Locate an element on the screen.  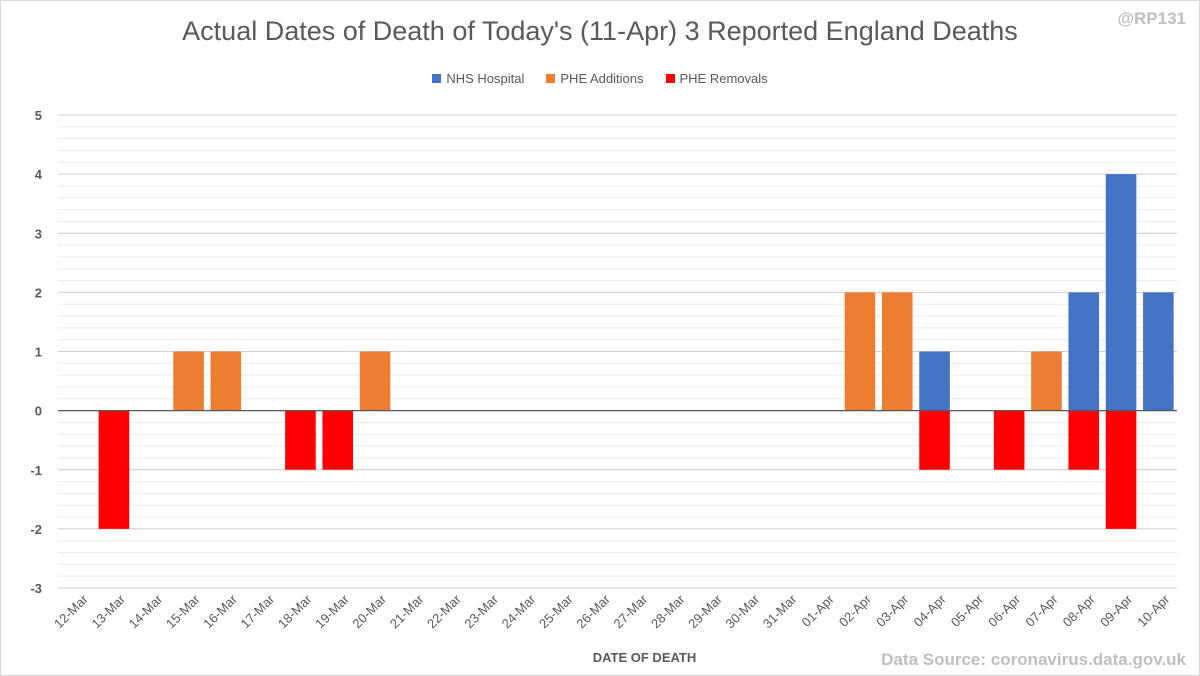
data-source-note: Data Source: coronavirus.data.gov.uk is located at coordinates (1033, 659).